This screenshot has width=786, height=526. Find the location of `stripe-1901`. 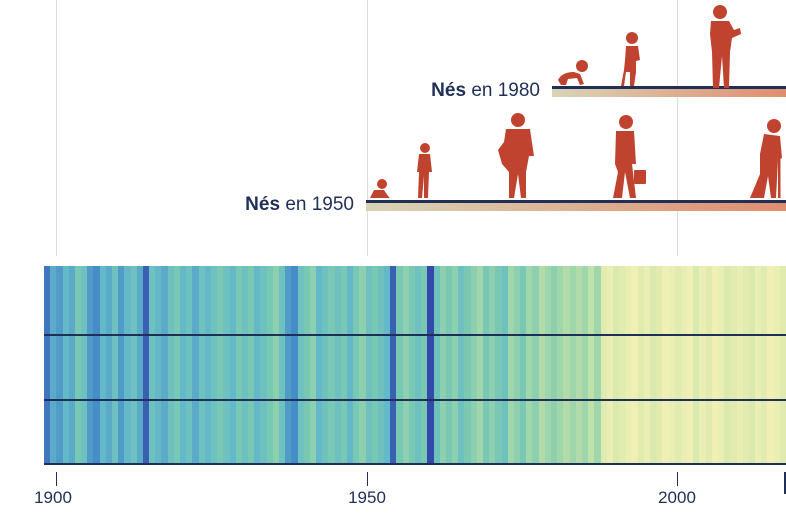

stripe-1901 is located at coordinates (53, 365).